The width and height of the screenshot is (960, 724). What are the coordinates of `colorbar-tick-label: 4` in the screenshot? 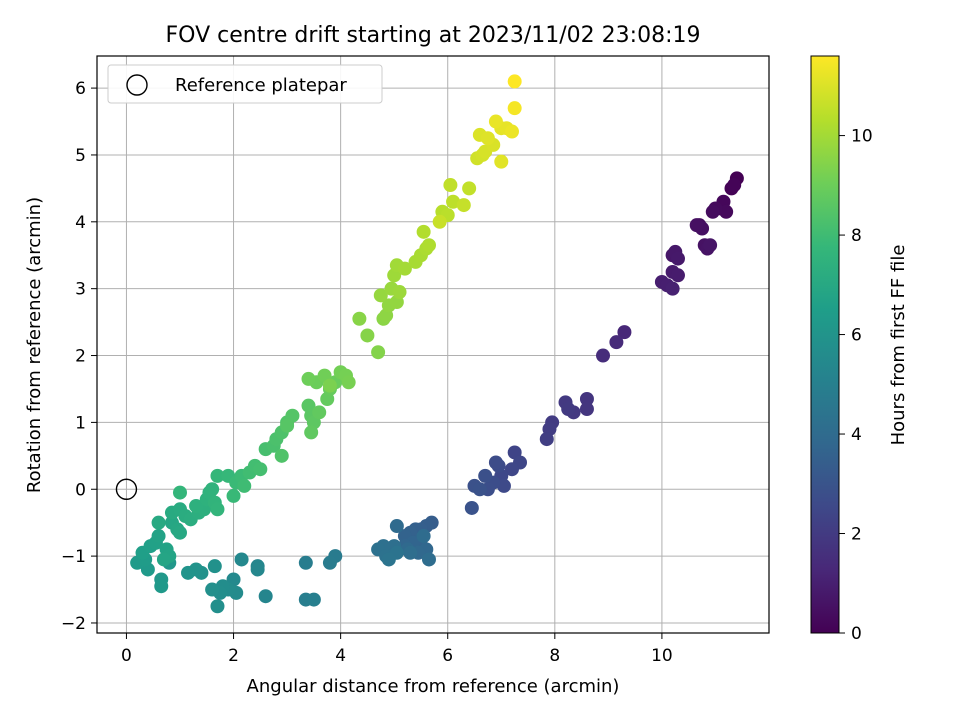 It's located at (856, 435).